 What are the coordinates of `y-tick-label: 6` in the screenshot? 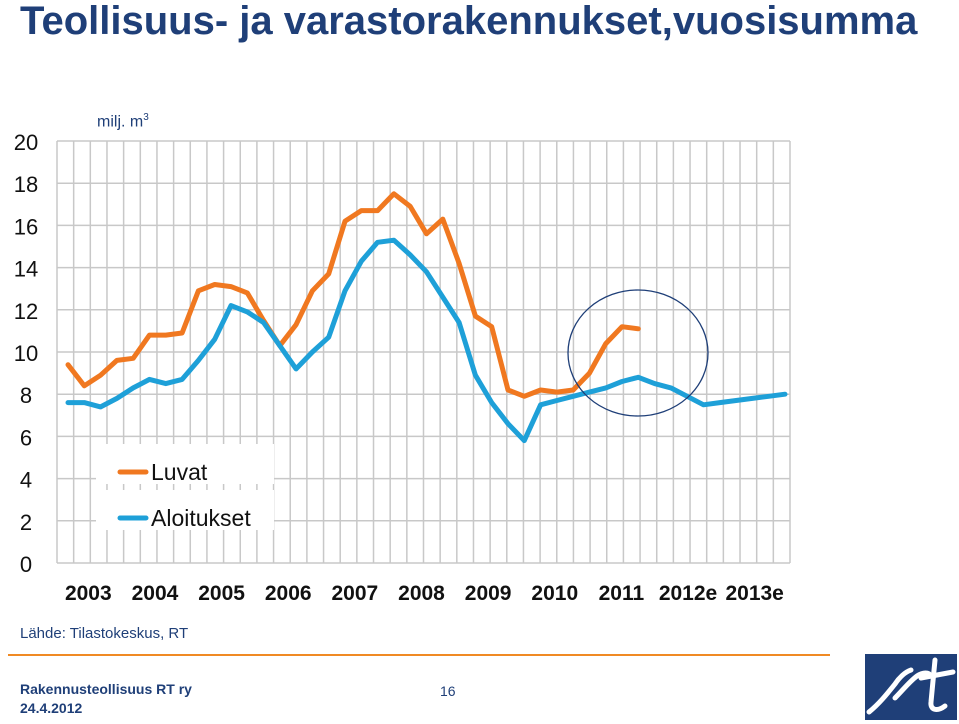 It's located at (26, 437).